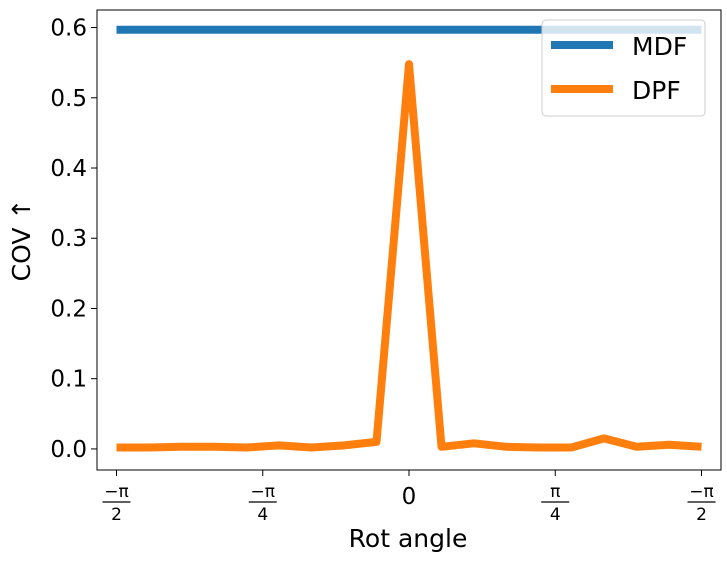 Image resolution: width=727 pixels, height=563 pixels. I want to click on y-axis-label: COV ↑, so click(21, 240).